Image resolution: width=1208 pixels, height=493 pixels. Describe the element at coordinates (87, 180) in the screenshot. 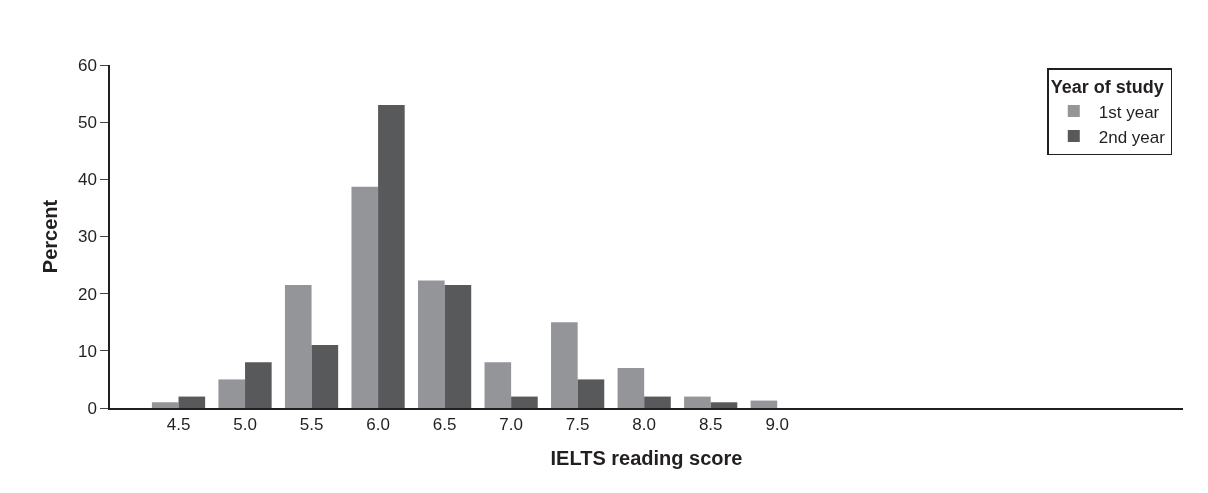

I see `y-tick-label: 40` at that location.